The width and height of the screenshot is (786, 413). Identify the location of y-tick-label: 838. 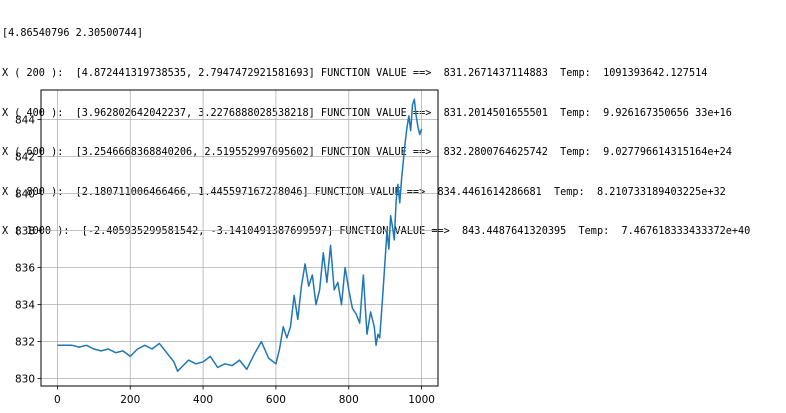
(25, 231).